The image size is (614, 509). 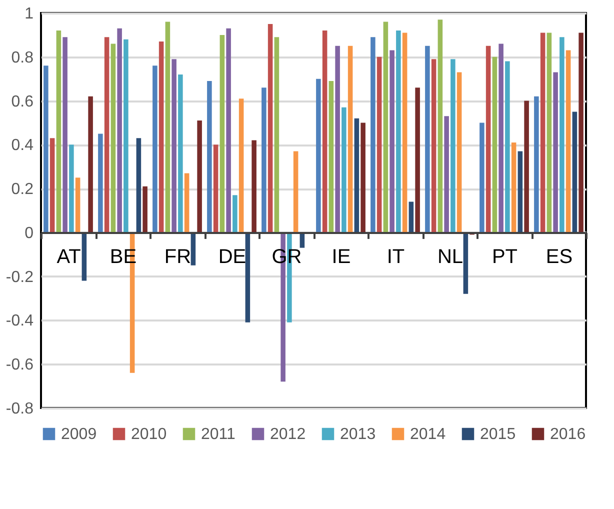 What do you see at coordinates (395, 257) in the screenshot?
I see `x-tick-label: IT` at bounding box center [395, 257].